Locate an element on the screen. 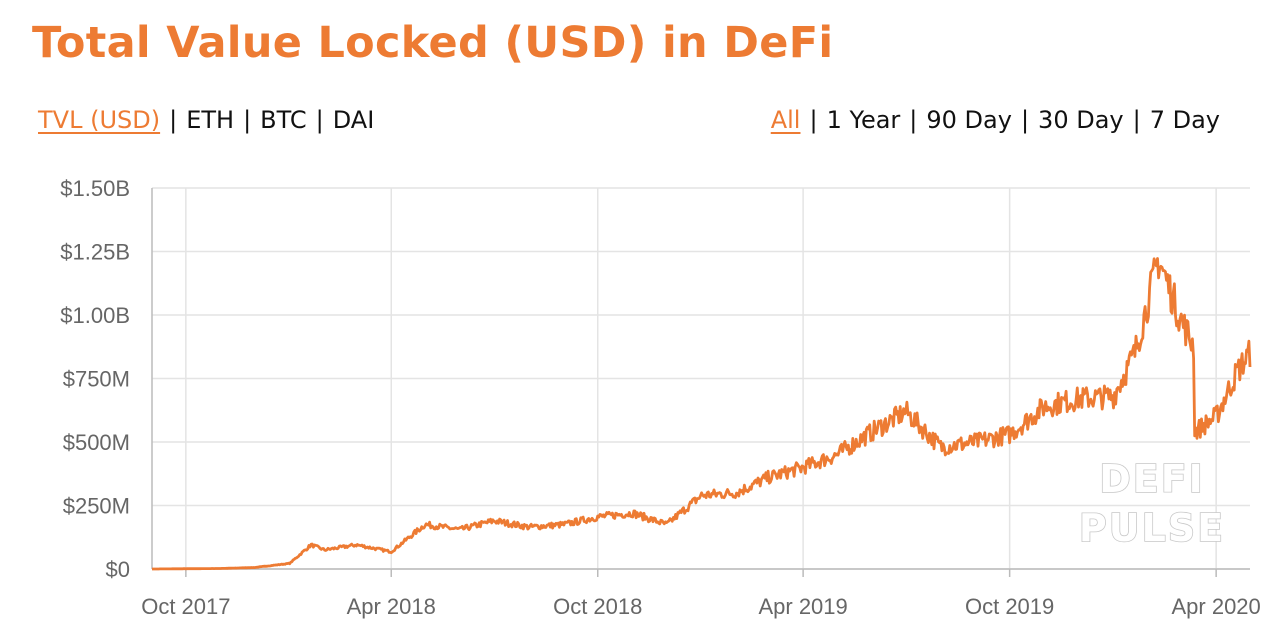 Image resolution: width=1280 pixels, height=634 pixels. x-tick-label: Oct 2018 is located at coordinates (597, 606).